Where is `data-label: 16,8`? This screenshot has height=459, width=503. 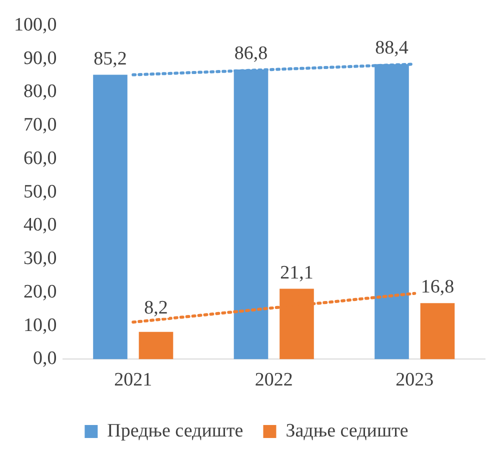
data-label: 16,8 is located at coordinates (437, 287).